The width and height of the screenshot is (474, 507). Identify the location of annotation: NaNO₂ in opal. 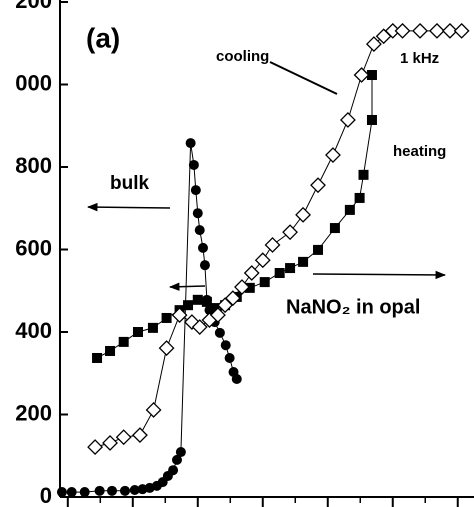
(353, 307).